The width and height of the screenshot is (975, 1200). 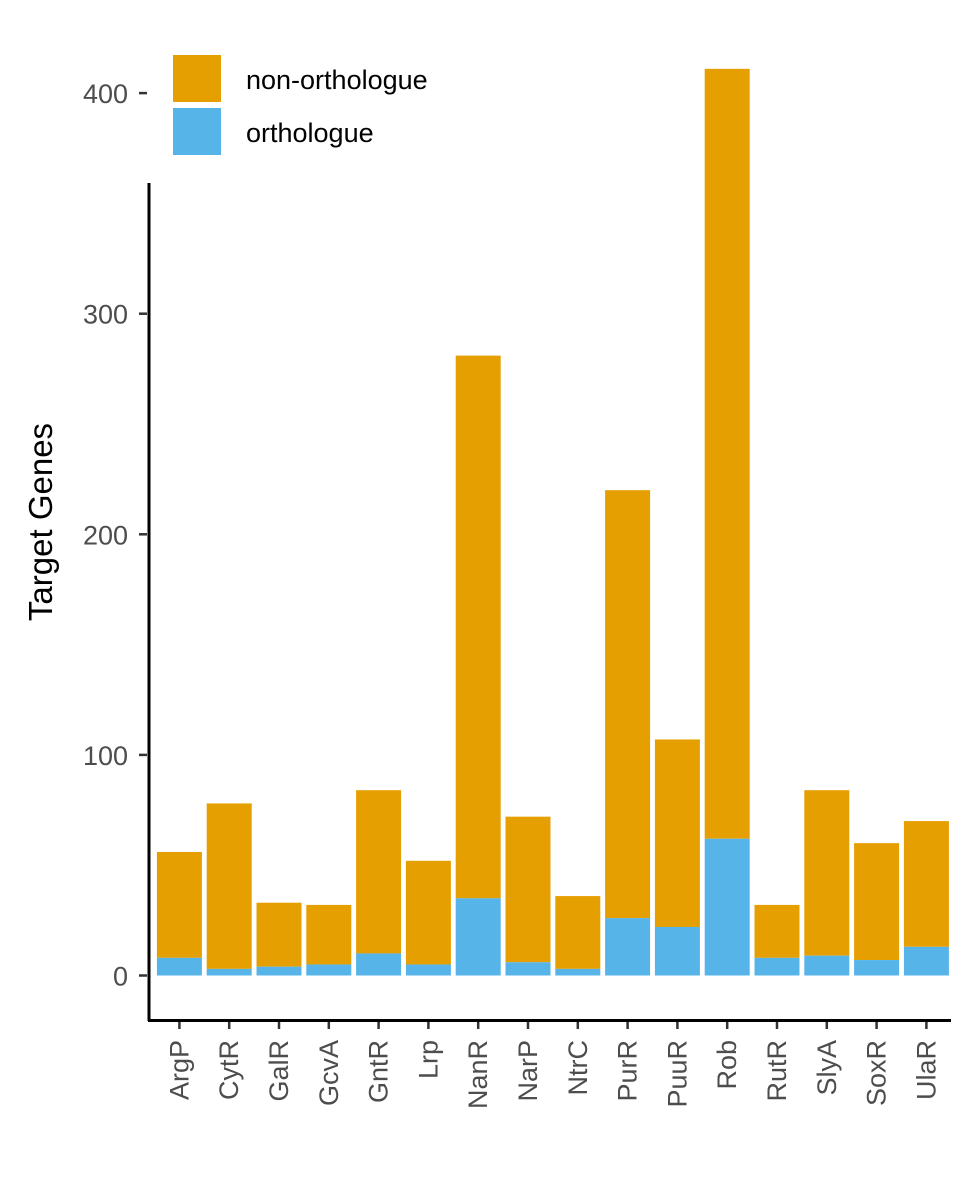 I want to click on bar-orthologue-argp, so click(x=179, y=966).